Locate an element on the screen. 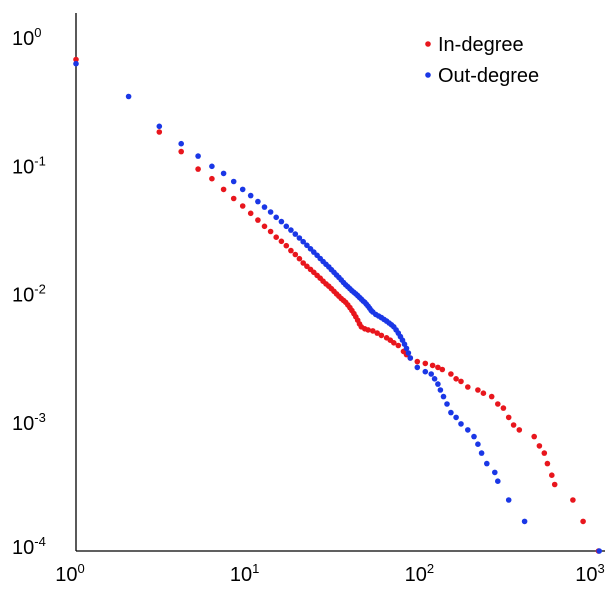 The width and height of the screenshot is (608, 599). y-tick-exponent: 0 is located at coordinates (37, 32).